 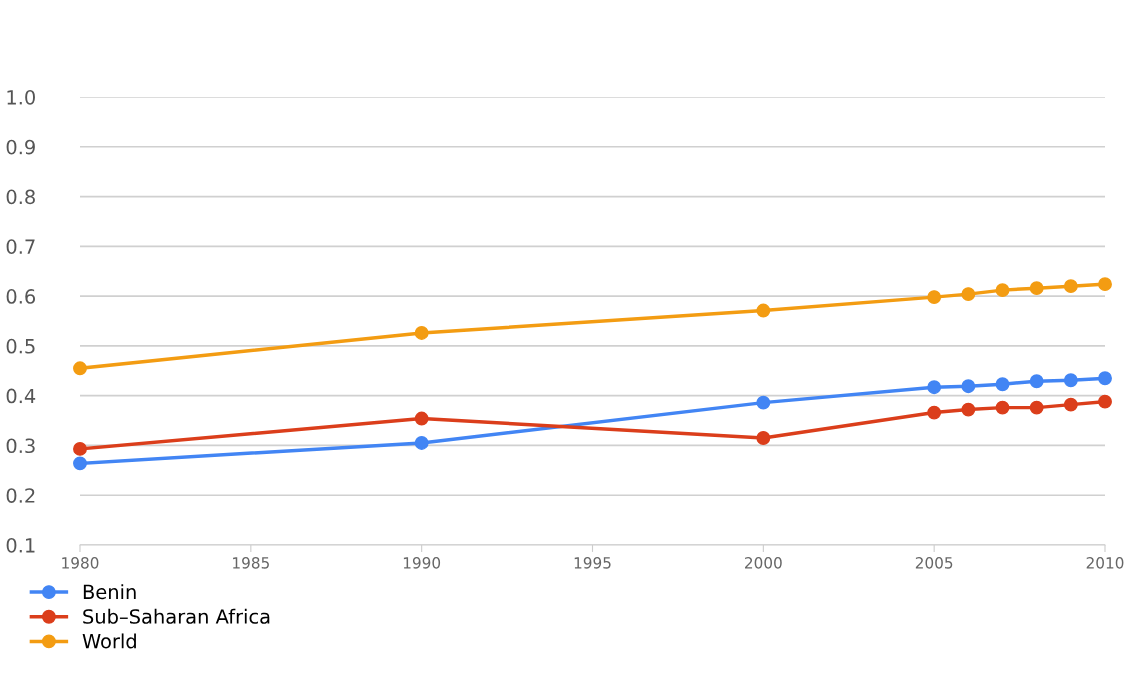 I want to click on x-tick-label: 1980, so click(x=80, y=563).